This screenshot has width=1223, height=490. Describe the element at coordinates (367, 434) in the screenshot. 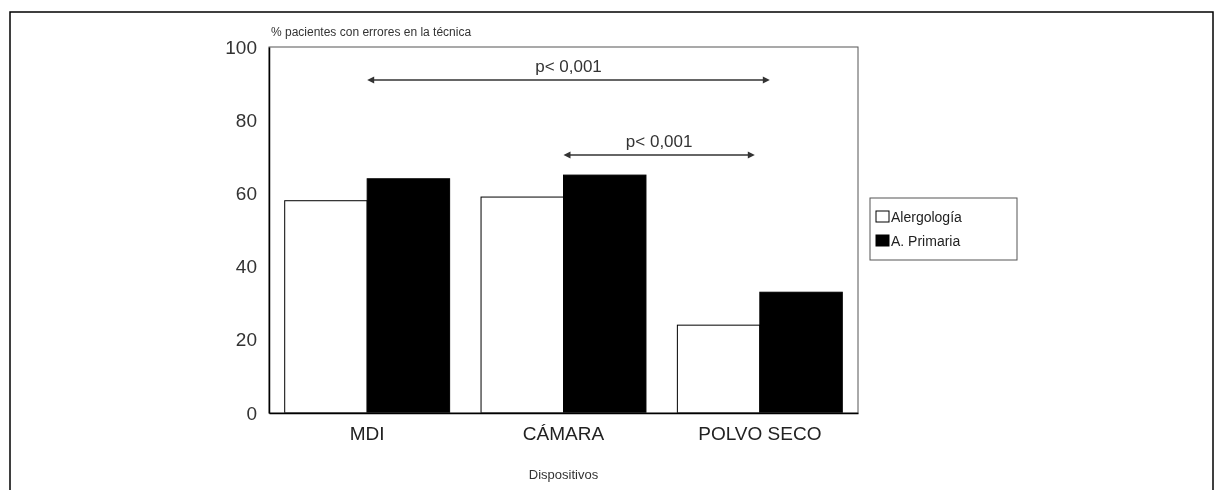

I see `x-tick-label: MDI` at that location.